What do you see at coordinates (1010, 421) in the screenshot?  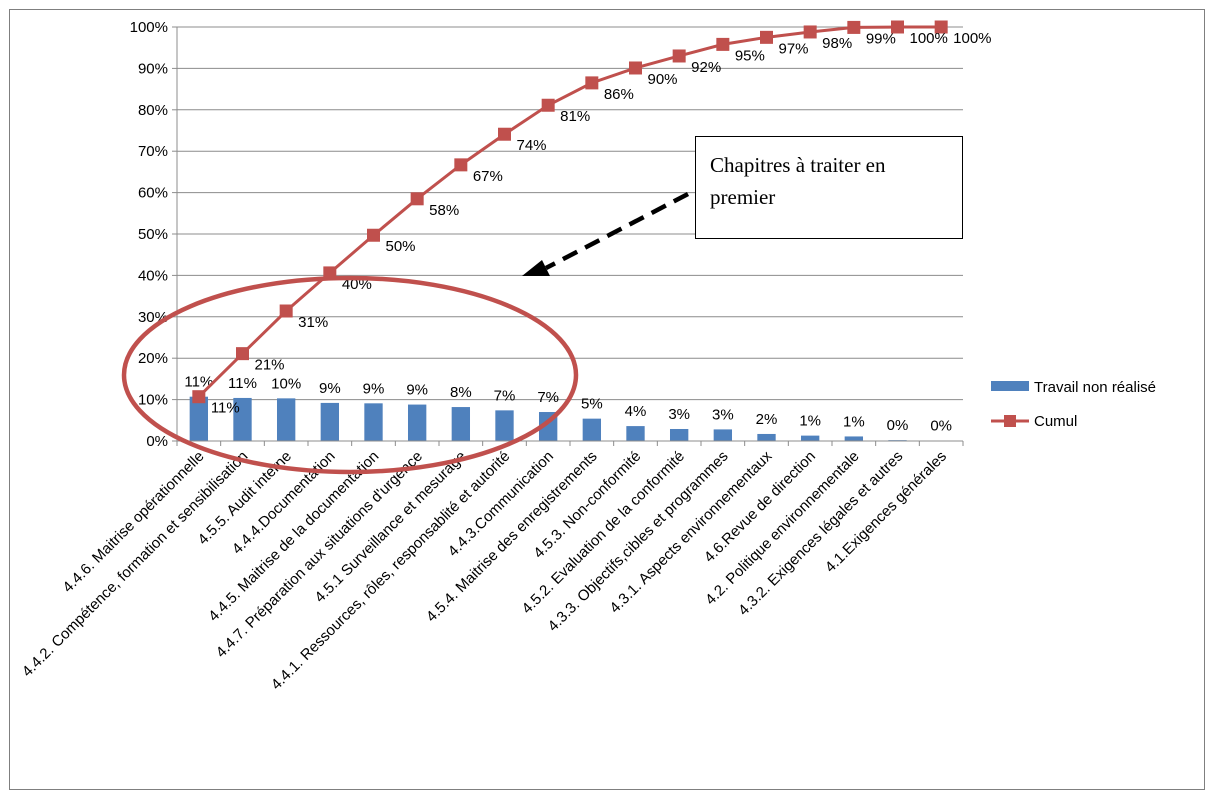 I see `legend-swatch-marker` at bounding box center [1010, 421].